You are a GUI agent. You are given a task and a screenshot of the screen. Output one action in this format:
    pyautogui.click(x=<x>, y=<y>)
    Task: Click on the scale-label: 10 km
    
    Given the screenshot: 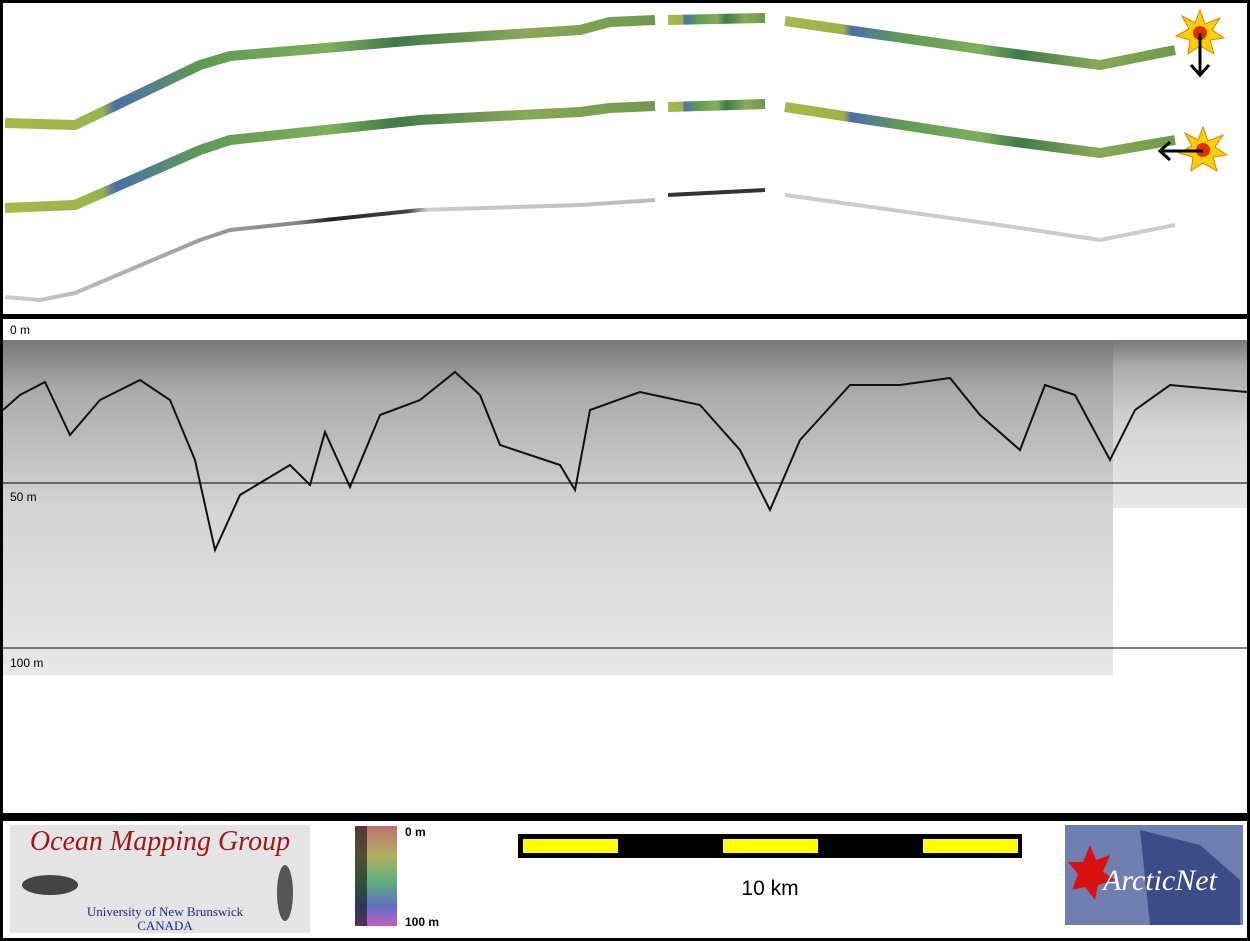 What is the action you would take?
    pyautogui.click(x=769, y=888)
    